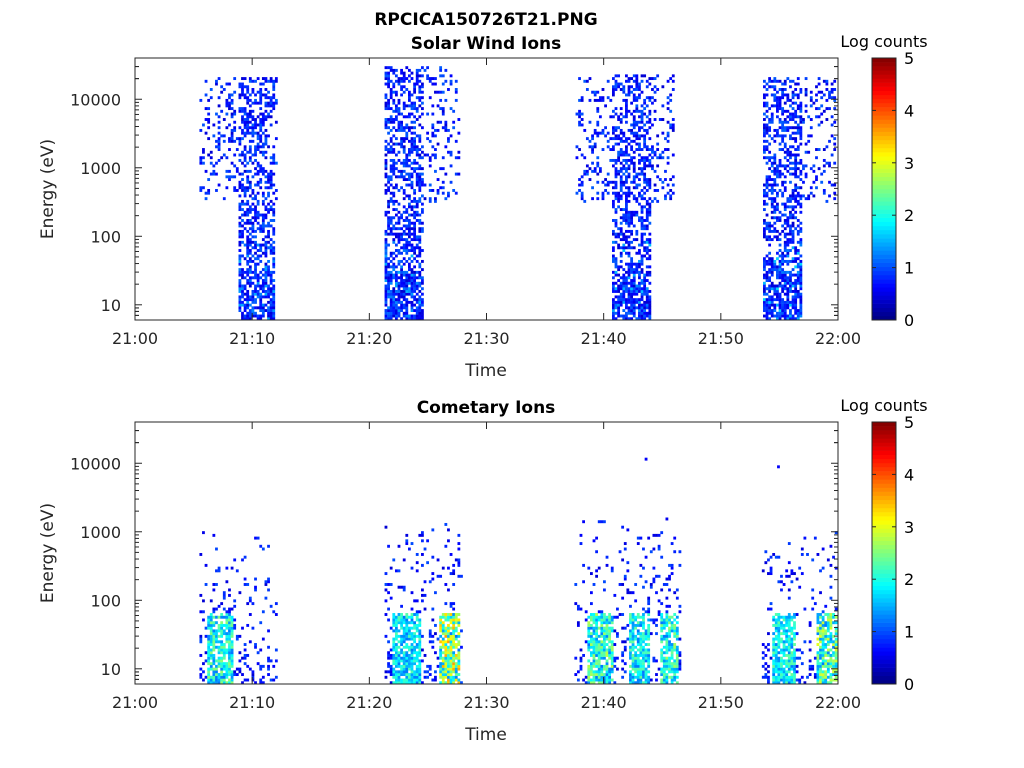 The width and height of the screenshot is (1024, 768). Describe the element at coordinates (909, 58) in the screenshot. I see `colorbar-tick-label: 5` at that location.